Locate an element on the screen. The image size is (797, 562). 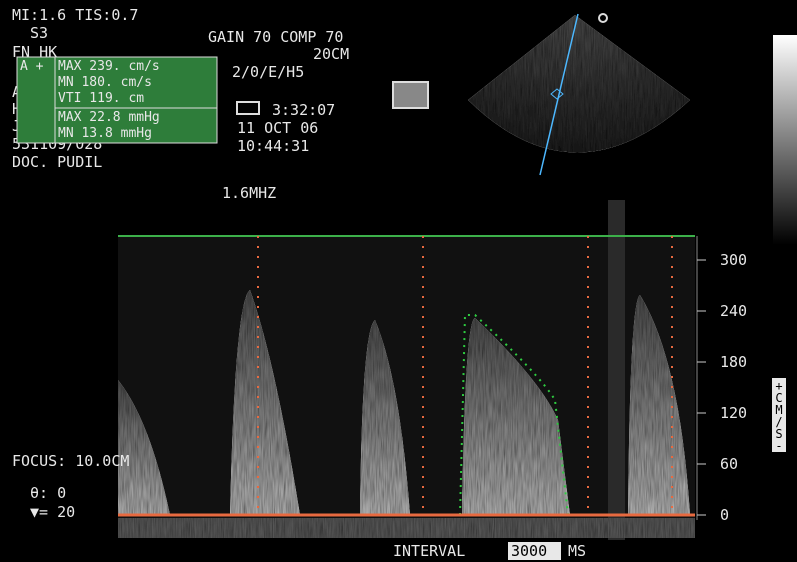
frequency: 1.6MHZ is located at coordinates (249, 193).